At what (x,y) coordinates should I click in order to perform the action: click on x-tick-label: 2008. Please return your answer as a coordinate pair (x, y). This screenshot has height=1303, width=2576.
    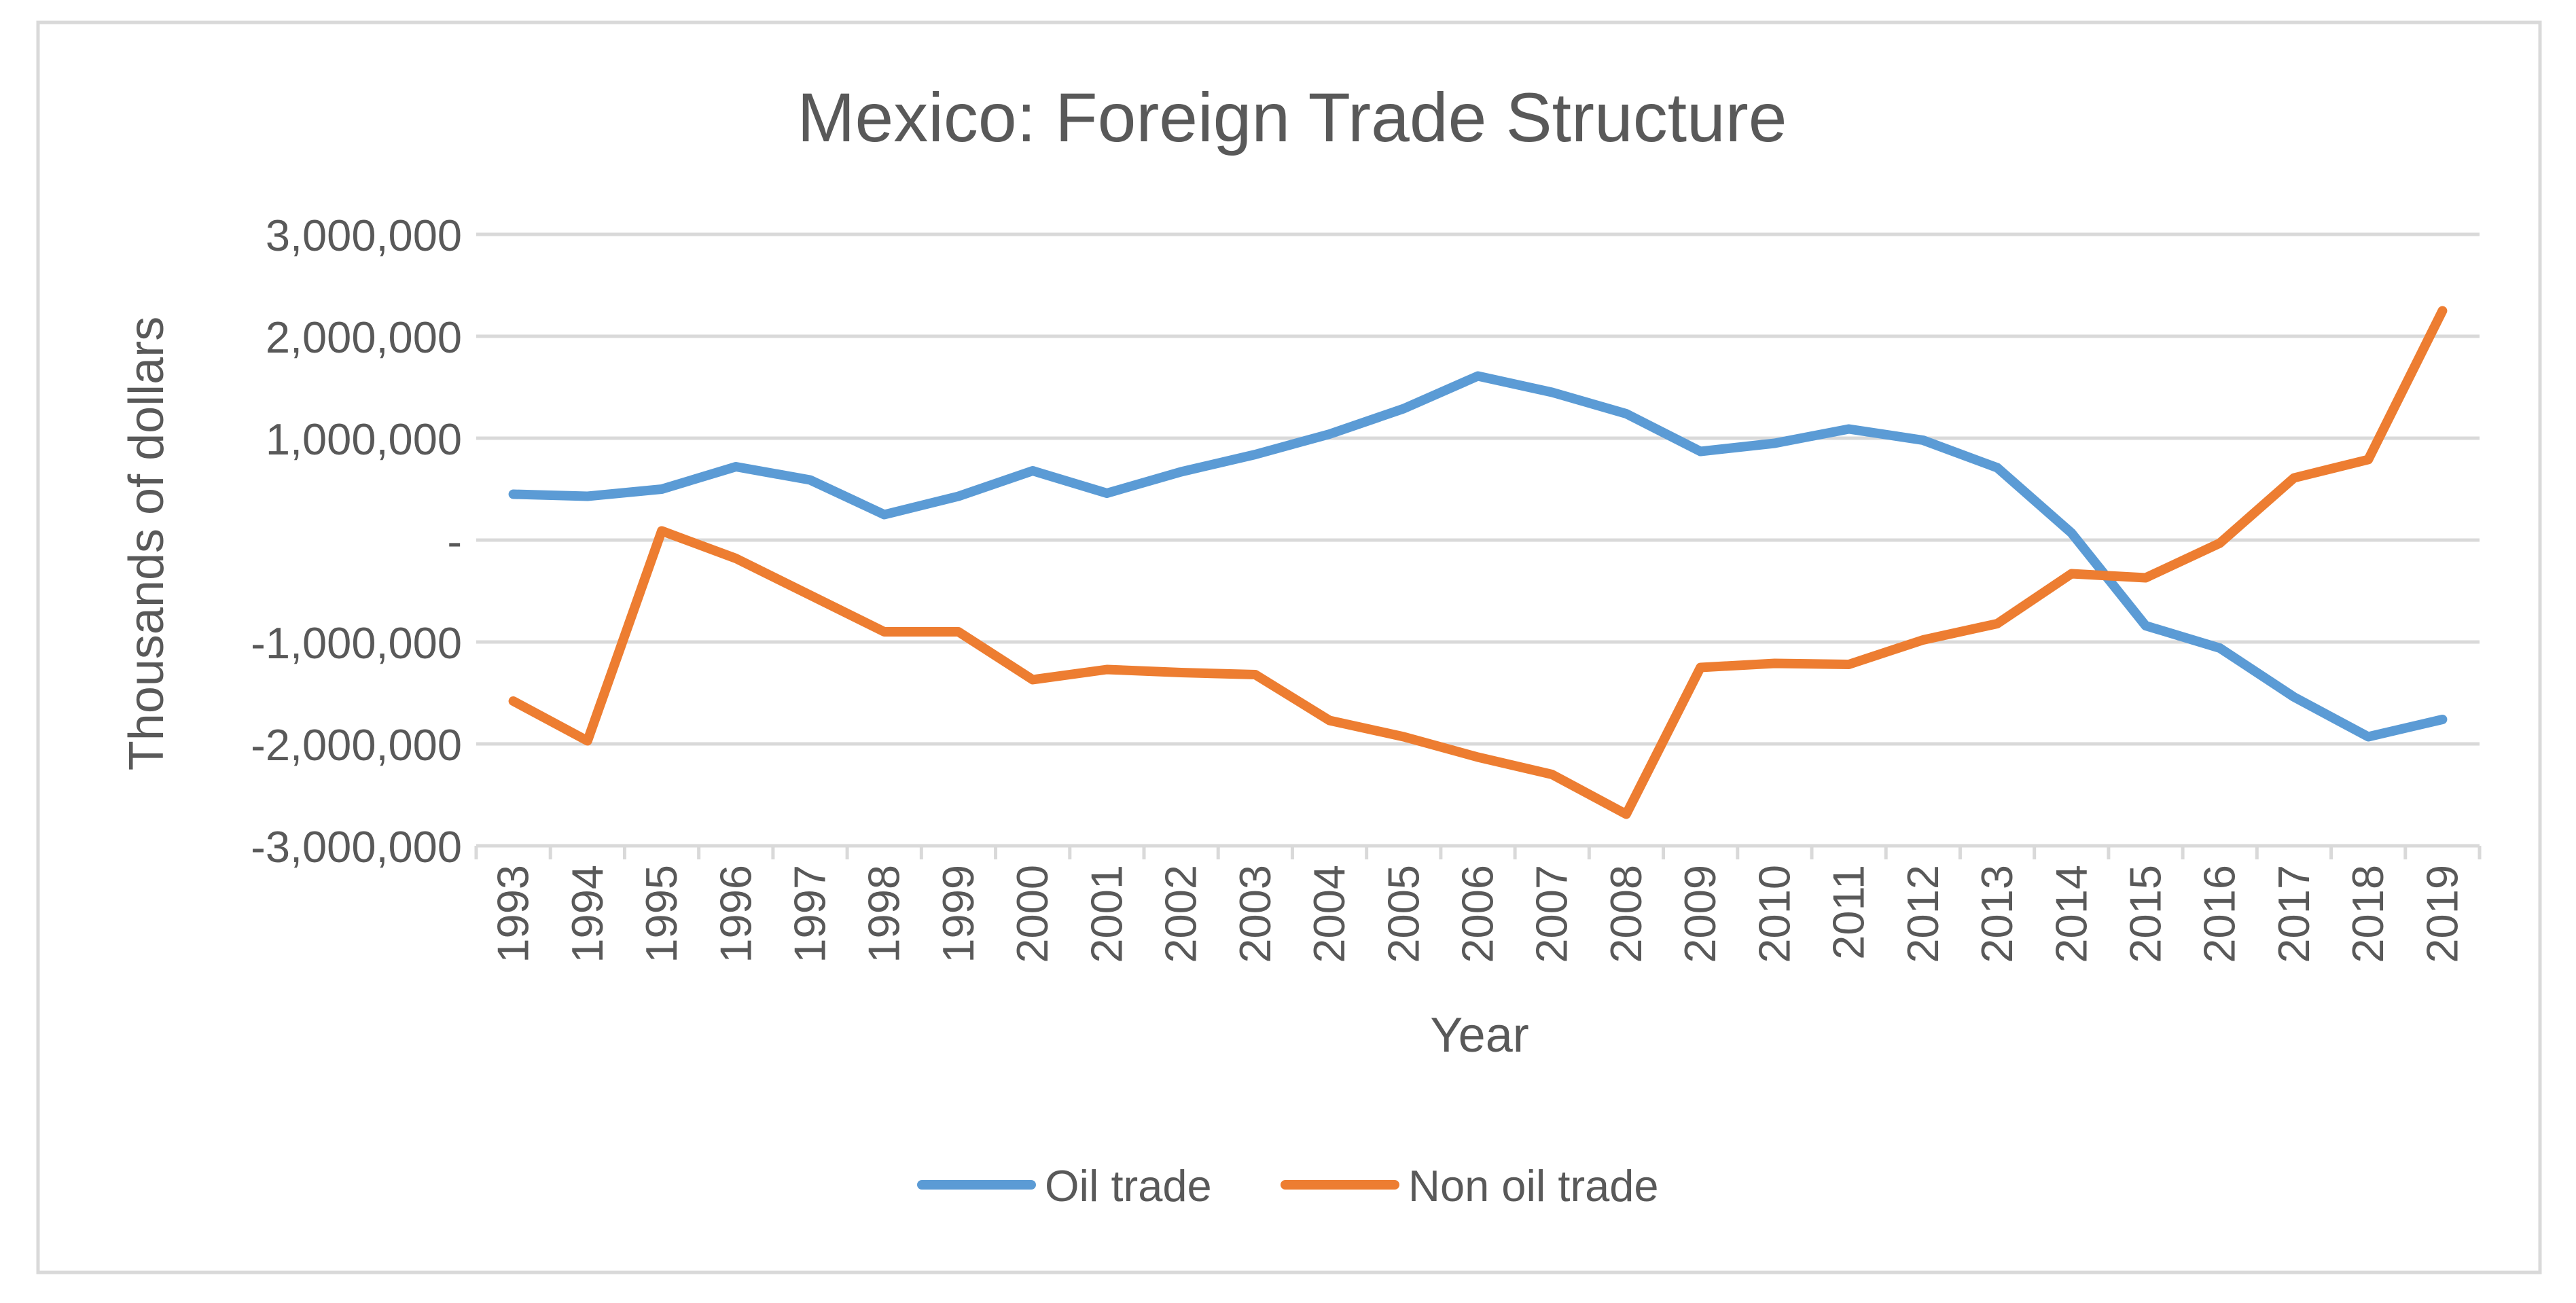
    Looking at the image, I should click on (1626, 914).